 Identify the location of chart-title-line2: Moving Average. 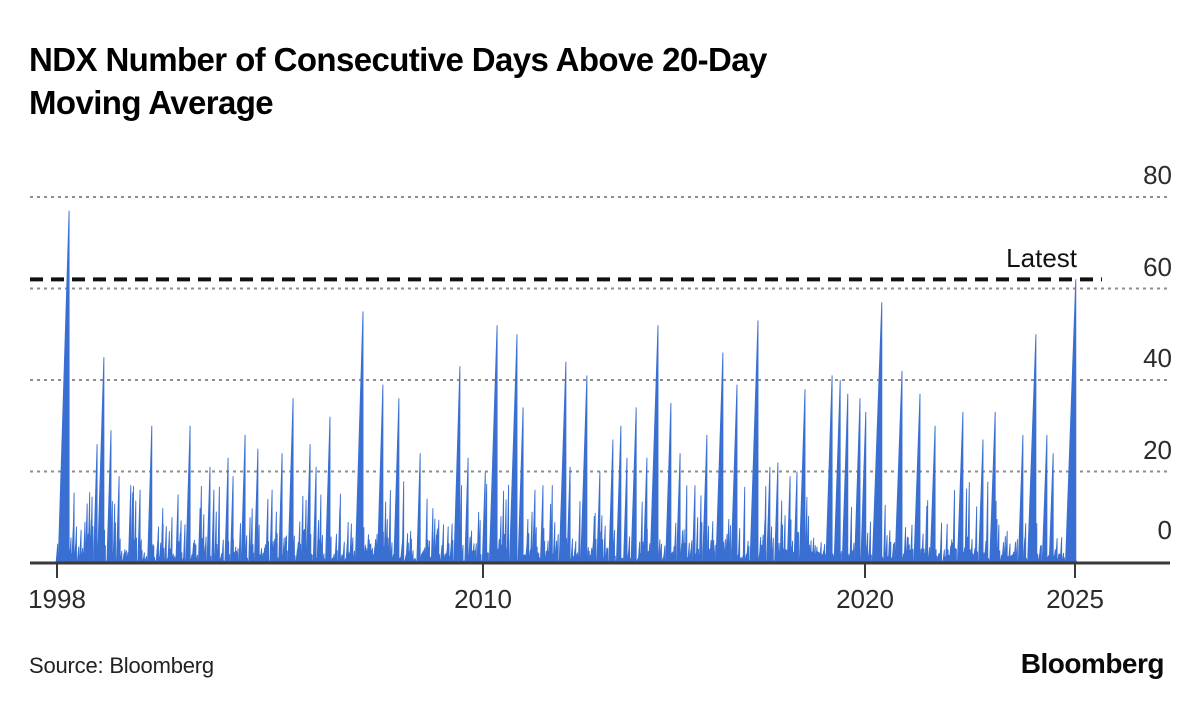
(151, 102).